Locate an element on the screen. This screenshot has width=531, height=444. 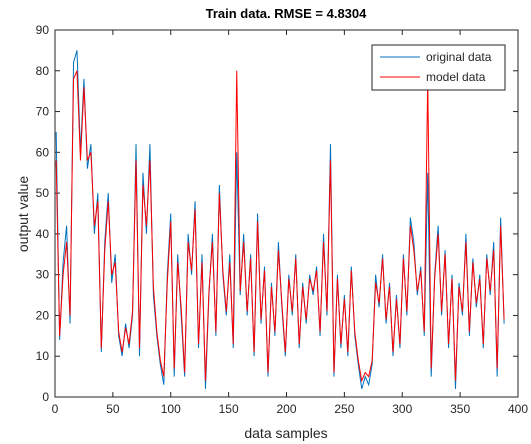
y-tick-label: 80 is located at coordinates (43, 71).